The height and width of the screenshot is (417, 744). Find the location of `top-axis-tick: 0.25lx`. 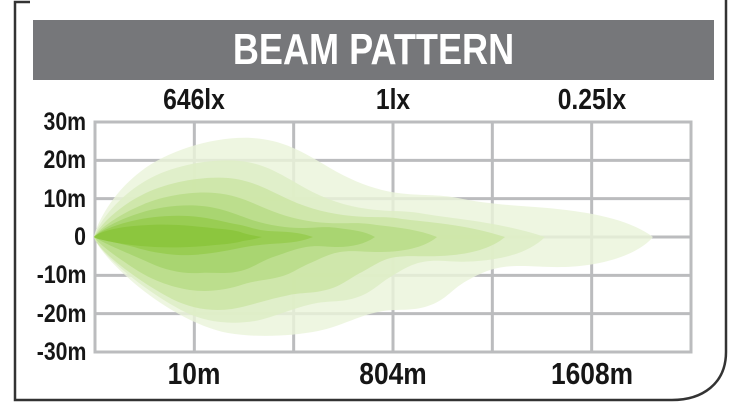

top-axis-tick: 0.25lx is located at coordinates (591, 100).